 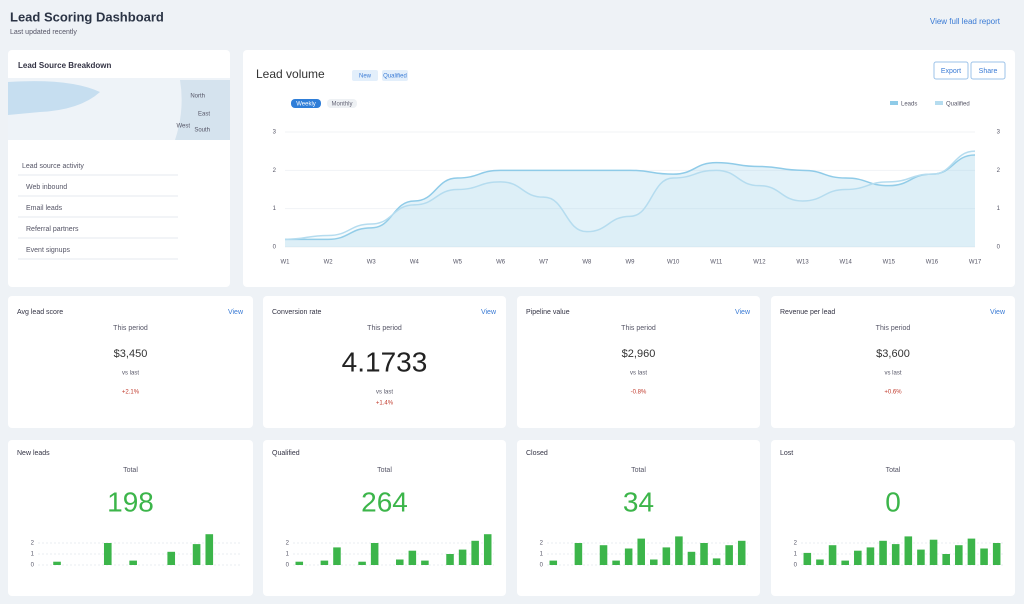 What do you see at coordinates (958, 105) in the screenshot?
I see `legend-label: Qualified` at bounding box center [958, 105].